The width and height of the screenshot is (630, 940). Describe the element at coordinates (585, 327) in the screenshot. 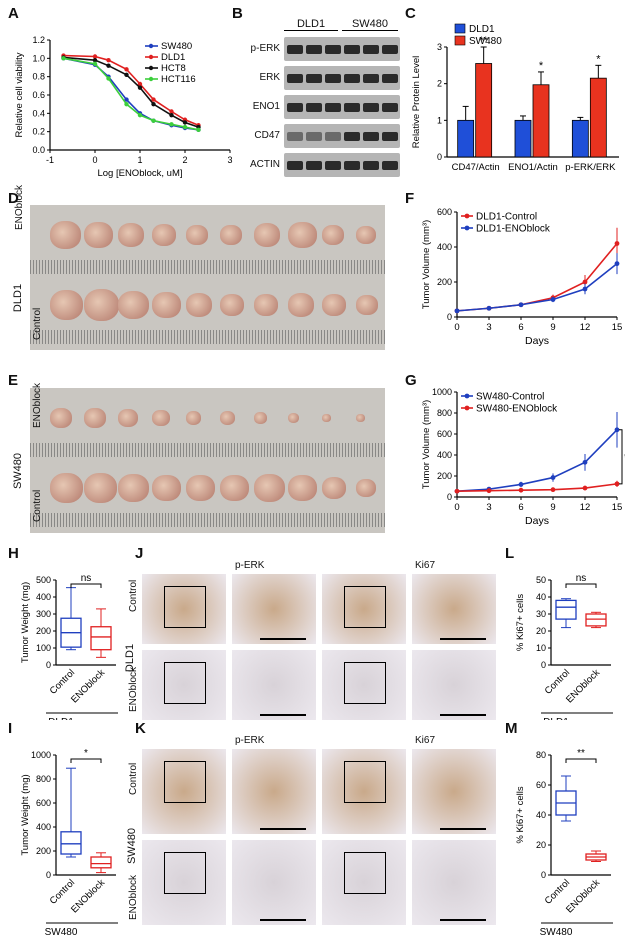

I see `x-tick-label: 12` at that location.